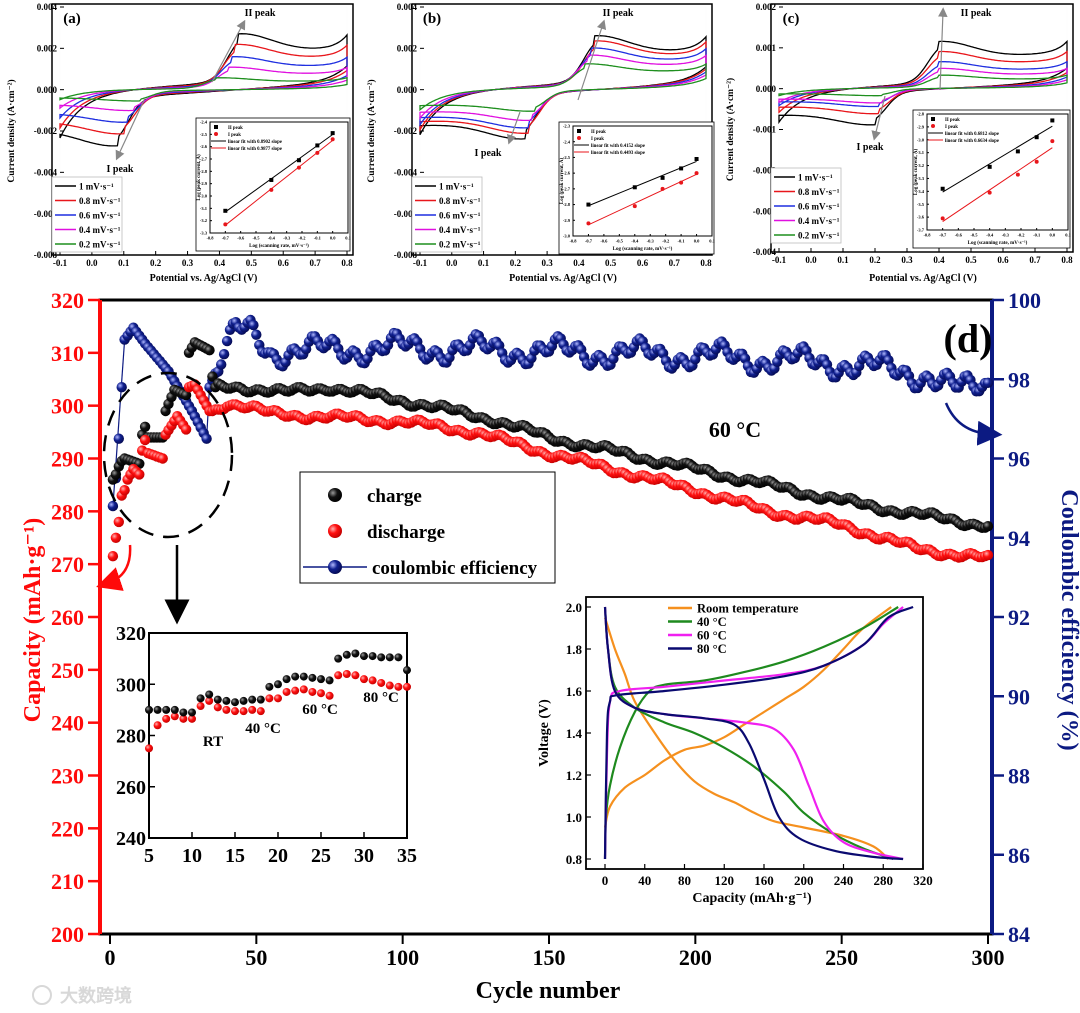 The width and height of the screenshot is (1080, 1013). What do you see at coordinates (460, 245) in the screenshot?
I see `legend-entry: 0.2 mV·s⁻¹` at bounding box center [460, 245].